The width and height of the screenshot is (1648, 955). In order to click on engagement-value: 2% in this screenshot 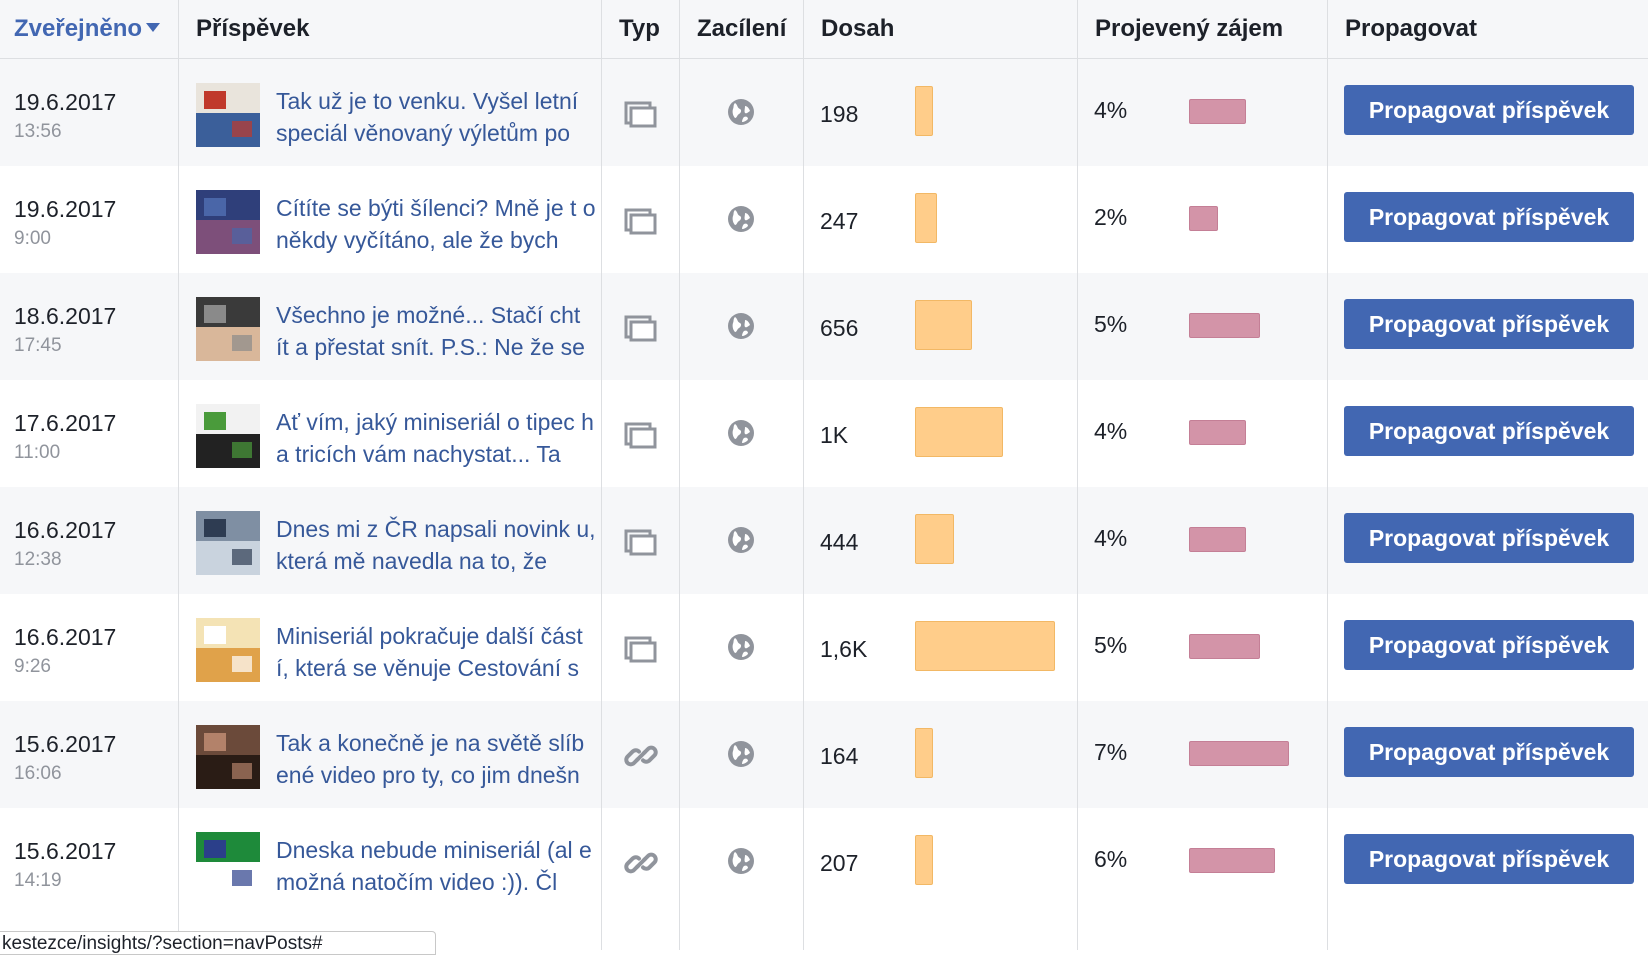, I will do `click(1111, 217)`.